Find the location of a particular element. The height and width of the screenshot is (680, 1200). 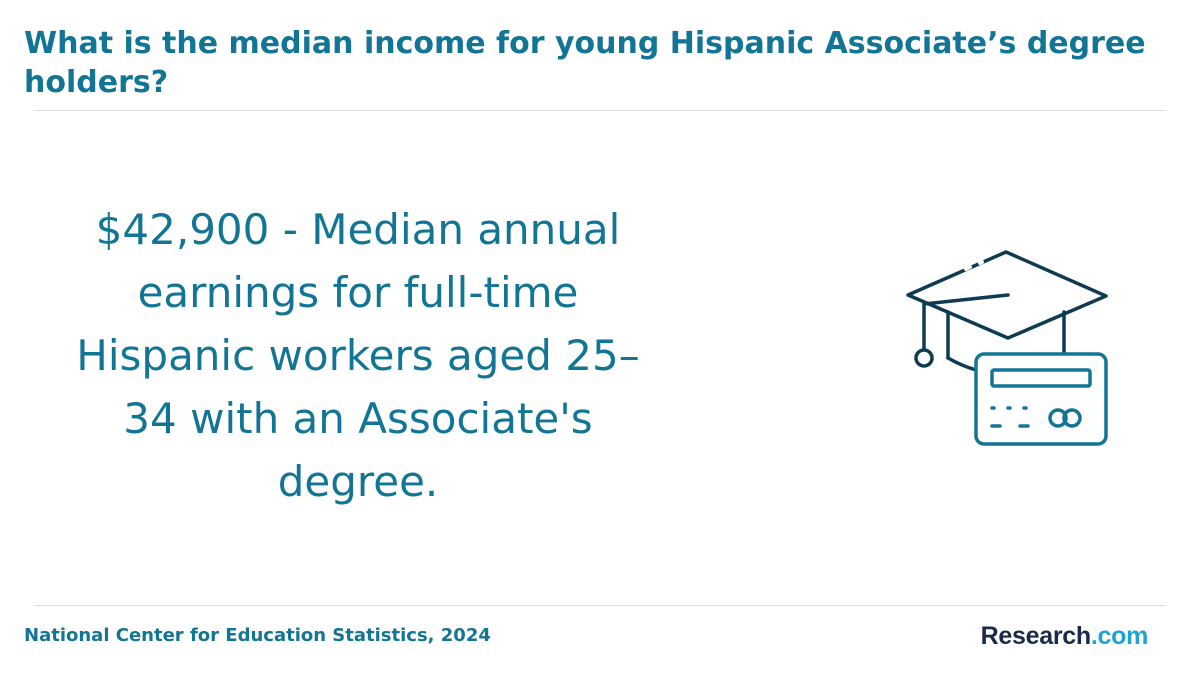

footer-divider is located at coordinates (600, 605).